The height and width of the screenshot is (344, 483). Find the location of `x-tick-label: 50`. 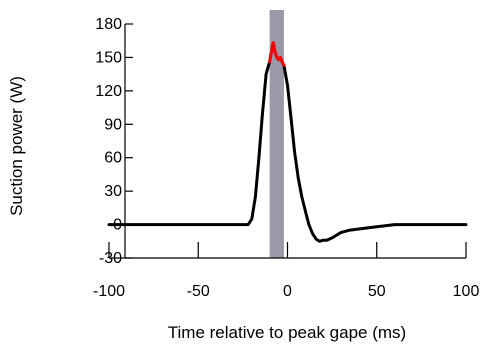

x-tick-label: 50 is located at coordinates (377, 291).